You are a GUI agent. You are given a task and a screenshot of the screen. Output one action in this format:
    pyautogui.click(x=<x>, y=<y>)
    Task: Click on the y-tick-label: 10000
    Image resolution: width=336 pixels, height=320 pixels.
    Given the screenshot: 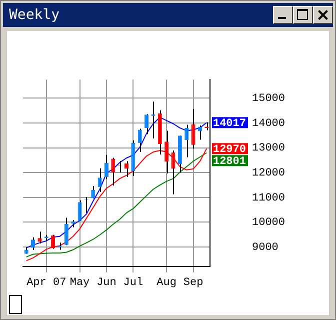 What is the action you would take?
    pyautogui.click(x=269, y=223)
    